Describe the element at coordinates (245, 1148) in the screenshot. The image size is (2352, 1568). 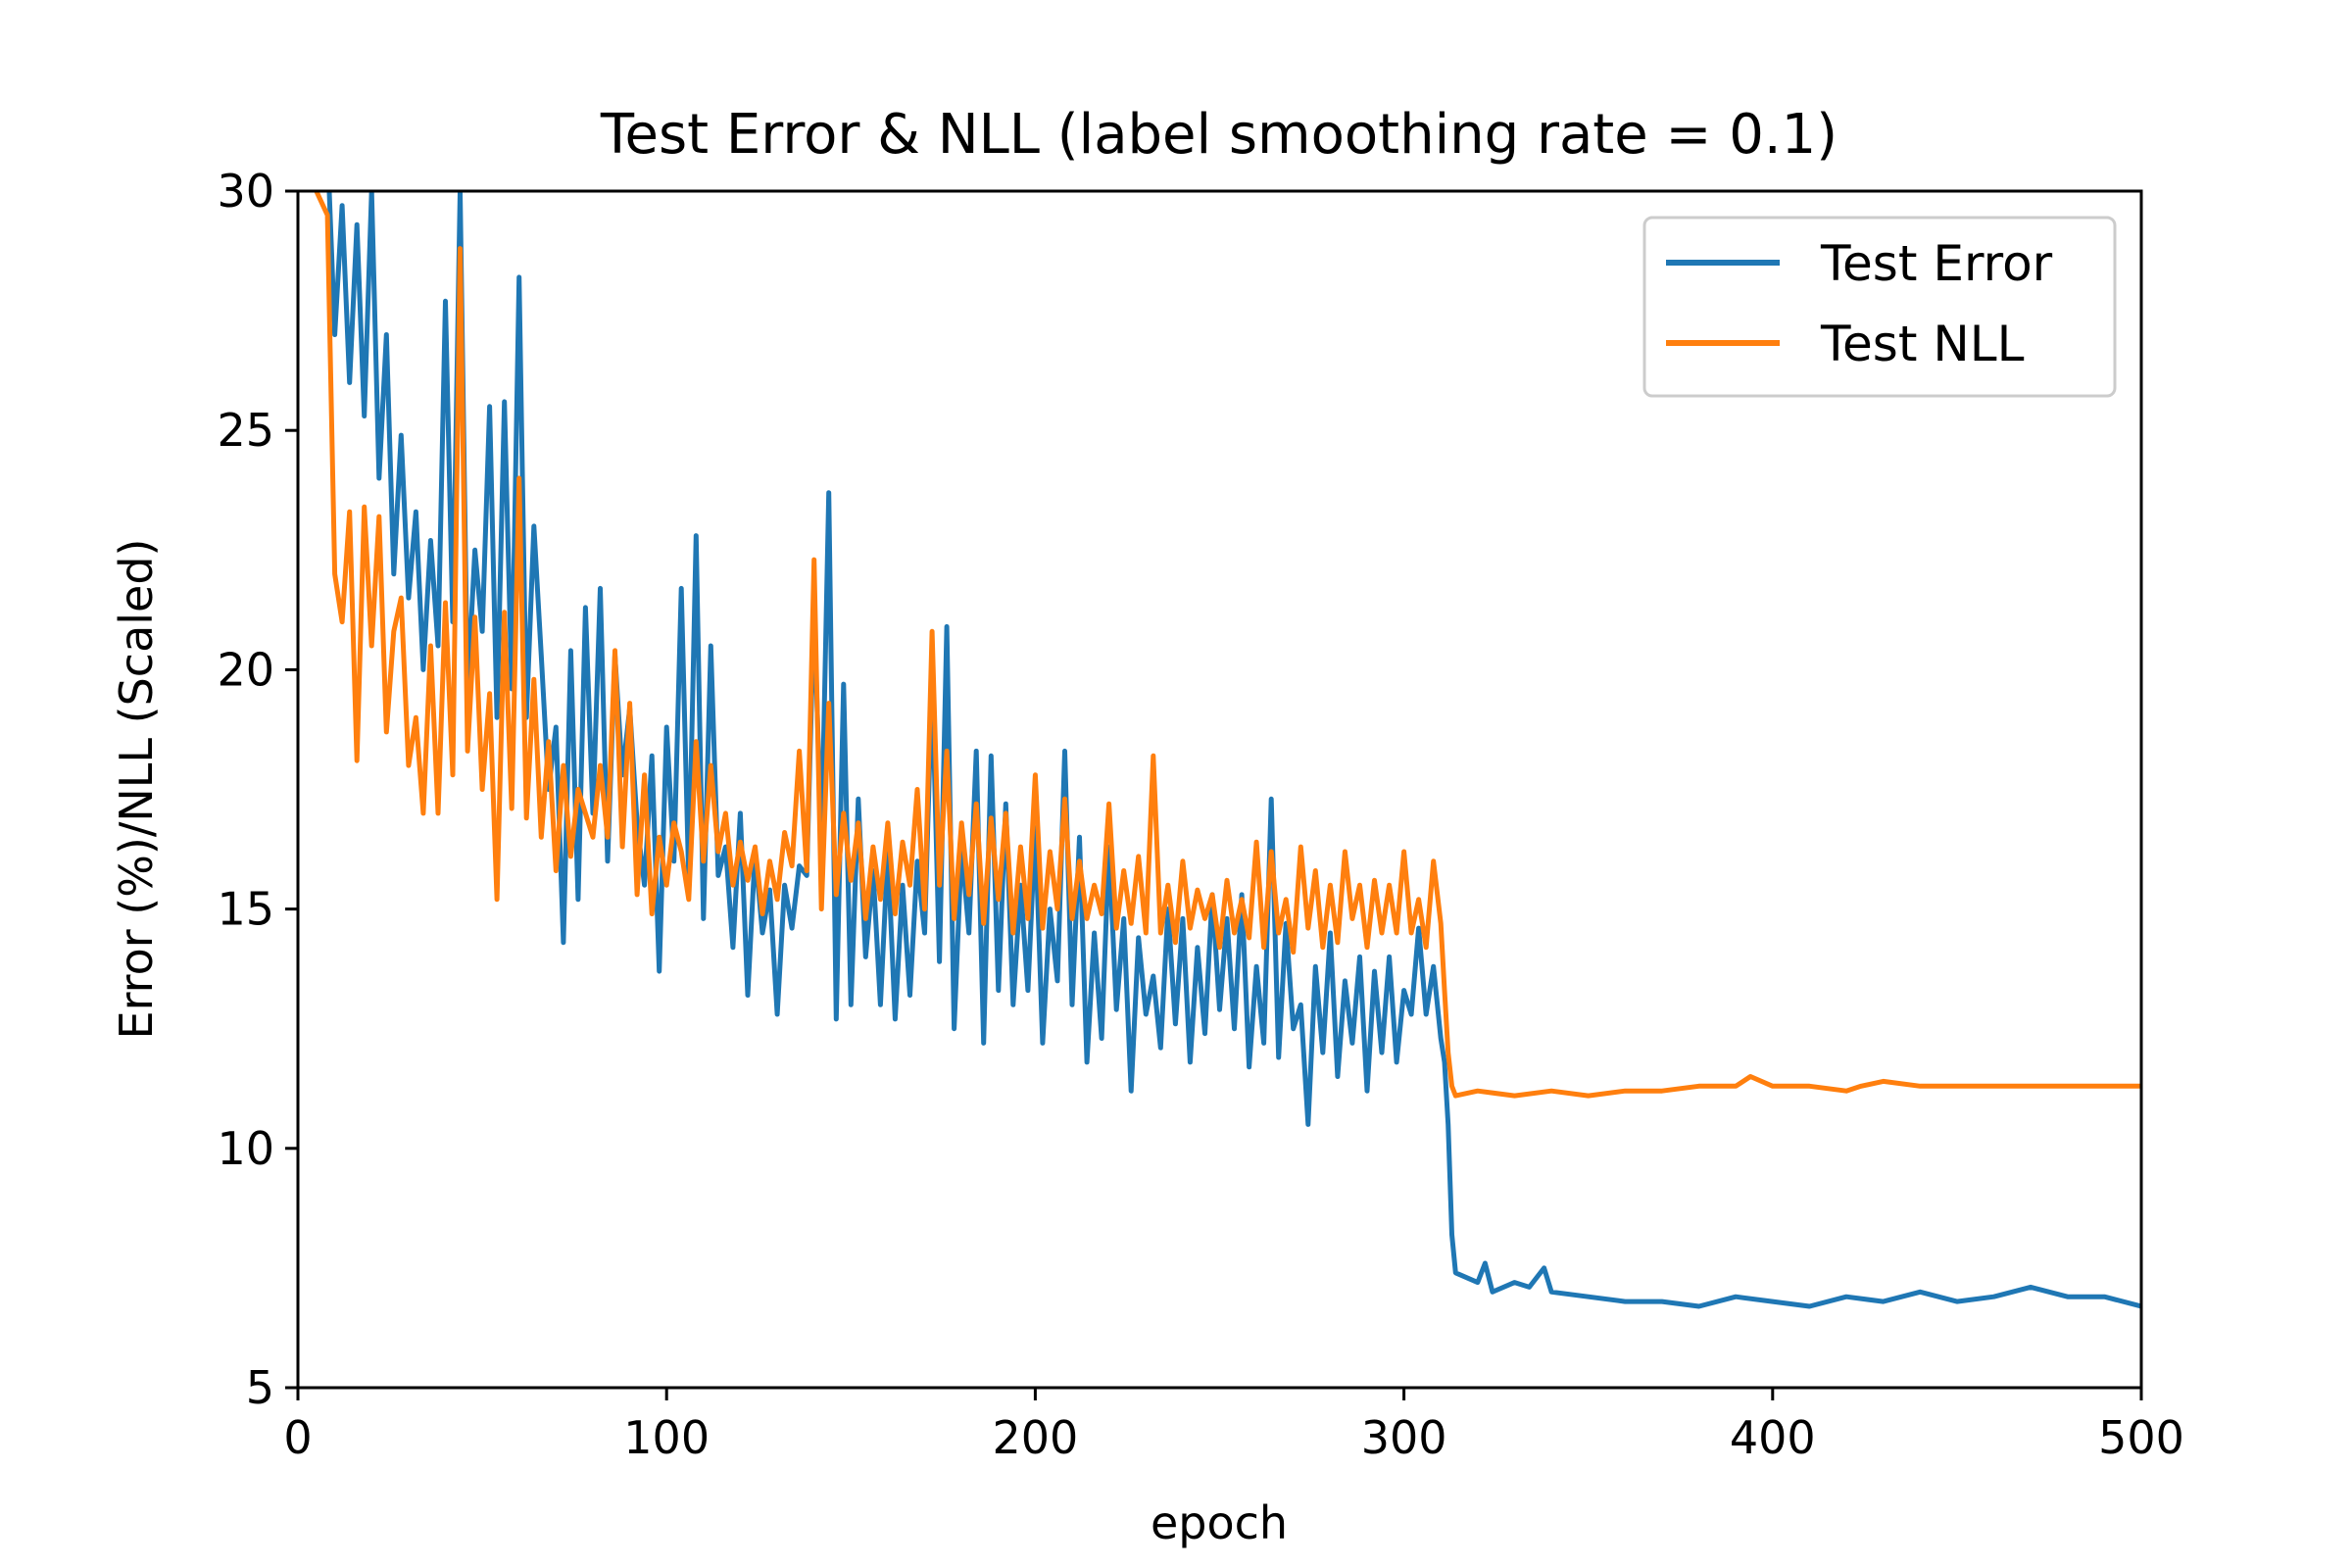
I see `y-tick-label: 10` at that location.